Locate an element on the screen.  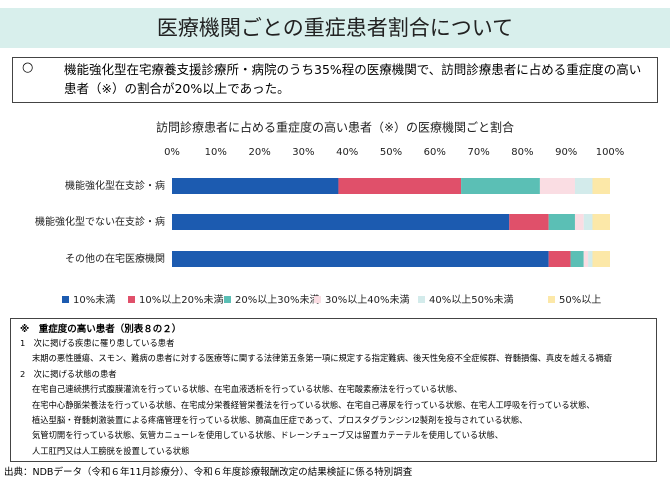
title-band is located at coordinates (335, 28).